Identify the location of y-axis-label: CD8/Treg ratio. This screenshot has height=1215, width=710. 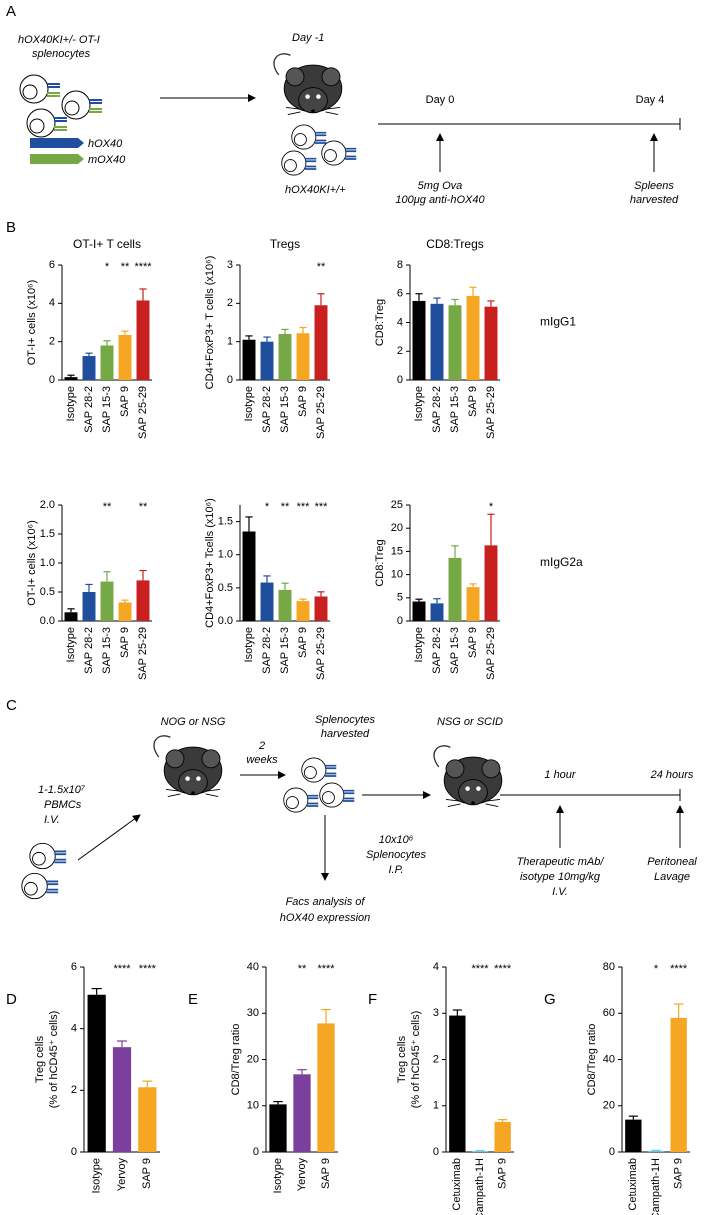
(236, 1060).